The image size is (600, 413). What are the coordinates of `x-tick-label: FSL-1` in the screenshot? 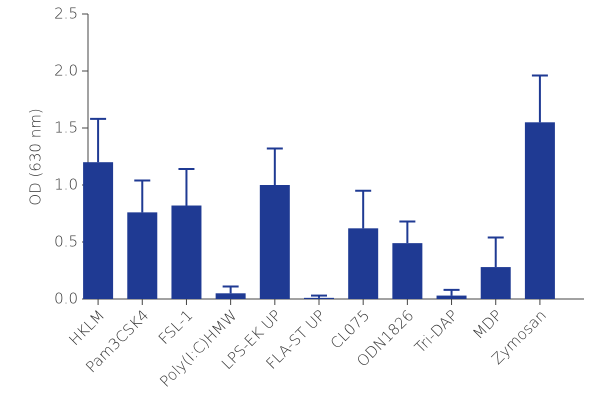 It's located at (176, 327).